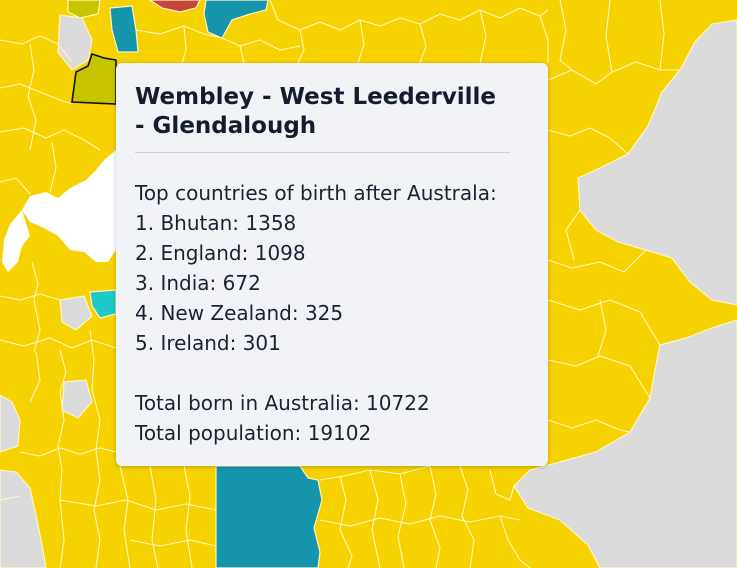 This screenshot has width=737, height=568. What do you see at coordinates (10, 423) in the screenshot?
I see `region-grey-west-mid` at bounding box center [10, 423].